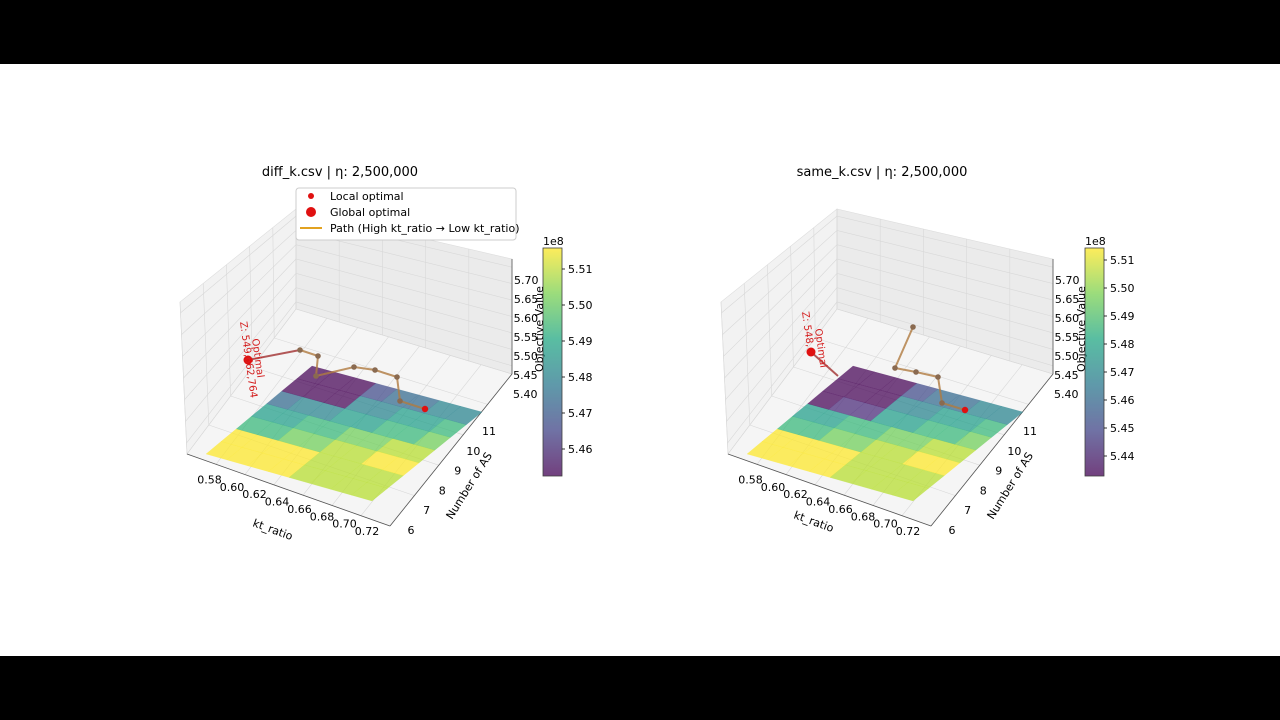 The height and width of the screenshot is (720, 1280). I want to click on chart-title: diff_k.csv | η: 2,500,000, so click(340, 172).